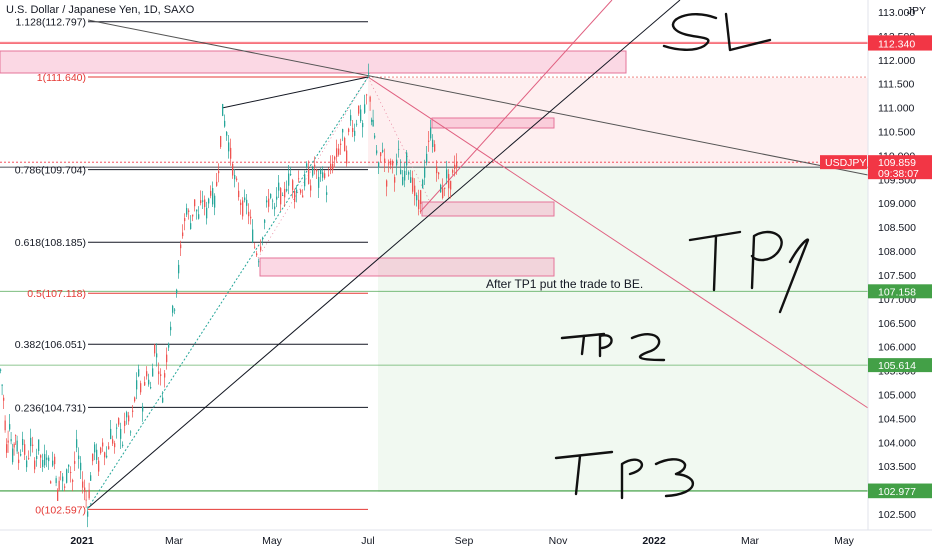 This screenshot has width=932, height=550. Describe the element at coordinates (82, 541) in the screenshot. I see `time-tick: 2021` at that location.